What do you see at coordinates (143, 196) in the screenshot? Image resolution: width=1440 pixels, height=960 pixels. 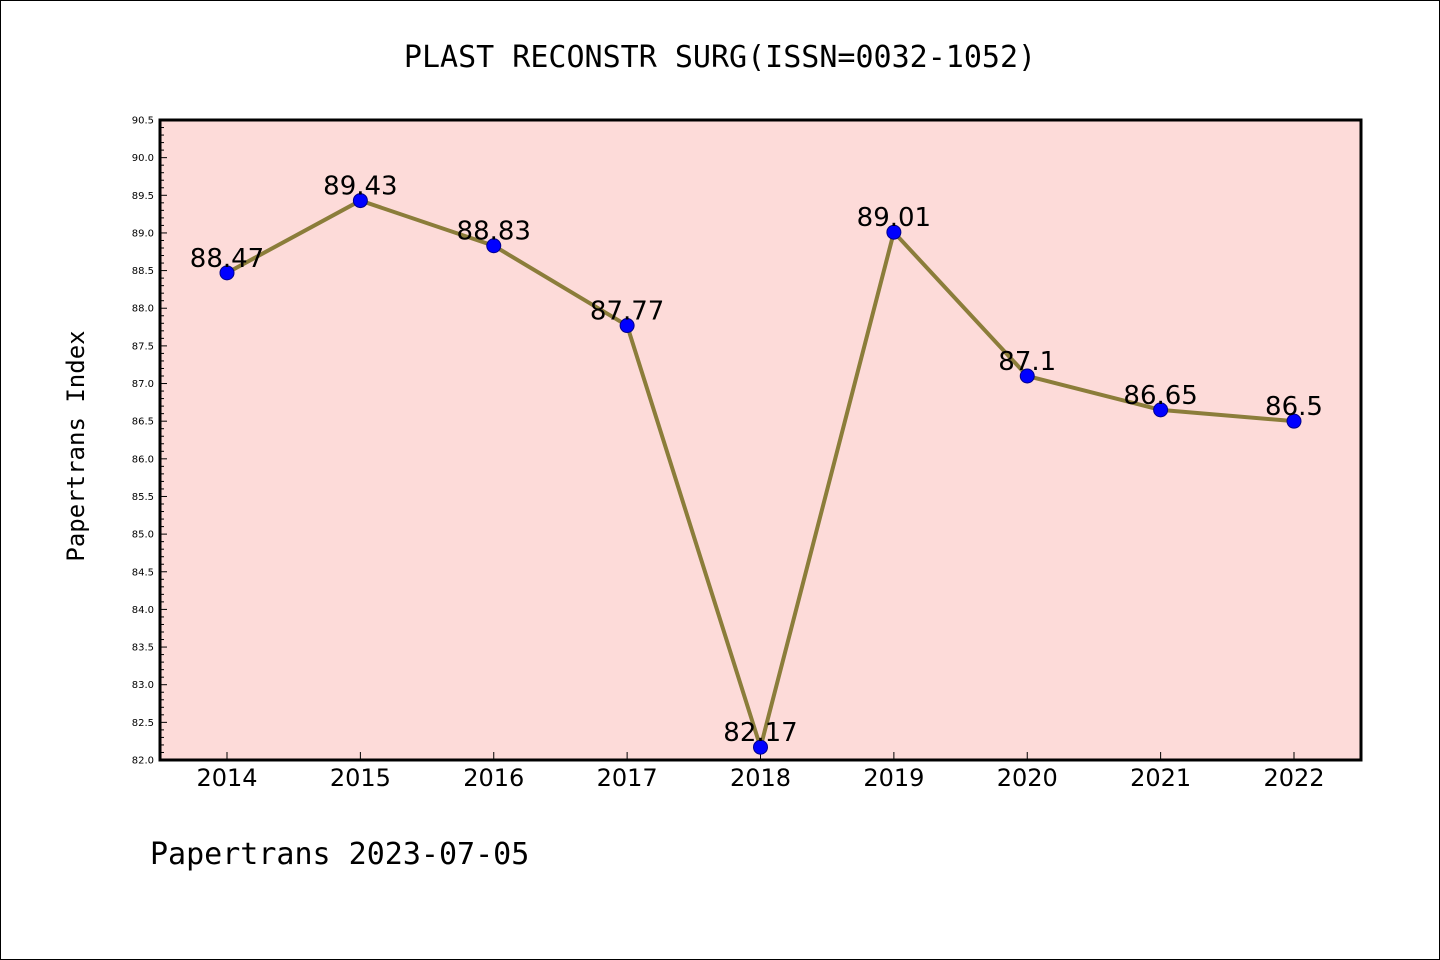 I see `y-tick-label: 89.5` at bounding box center [143, 196].